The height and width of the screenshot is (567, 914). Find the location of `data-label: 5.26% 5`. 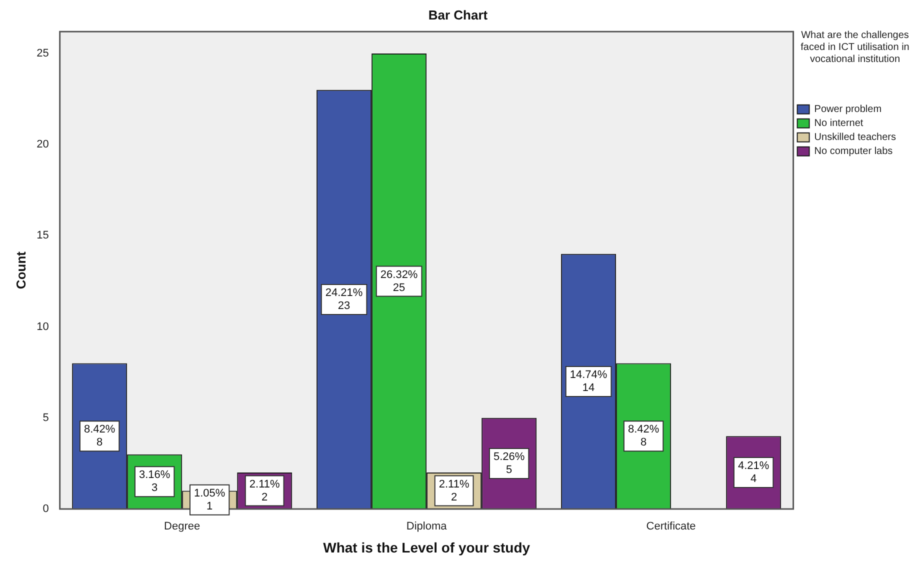

data-label: 5.26% 5 is located at coordinates (509, 463).